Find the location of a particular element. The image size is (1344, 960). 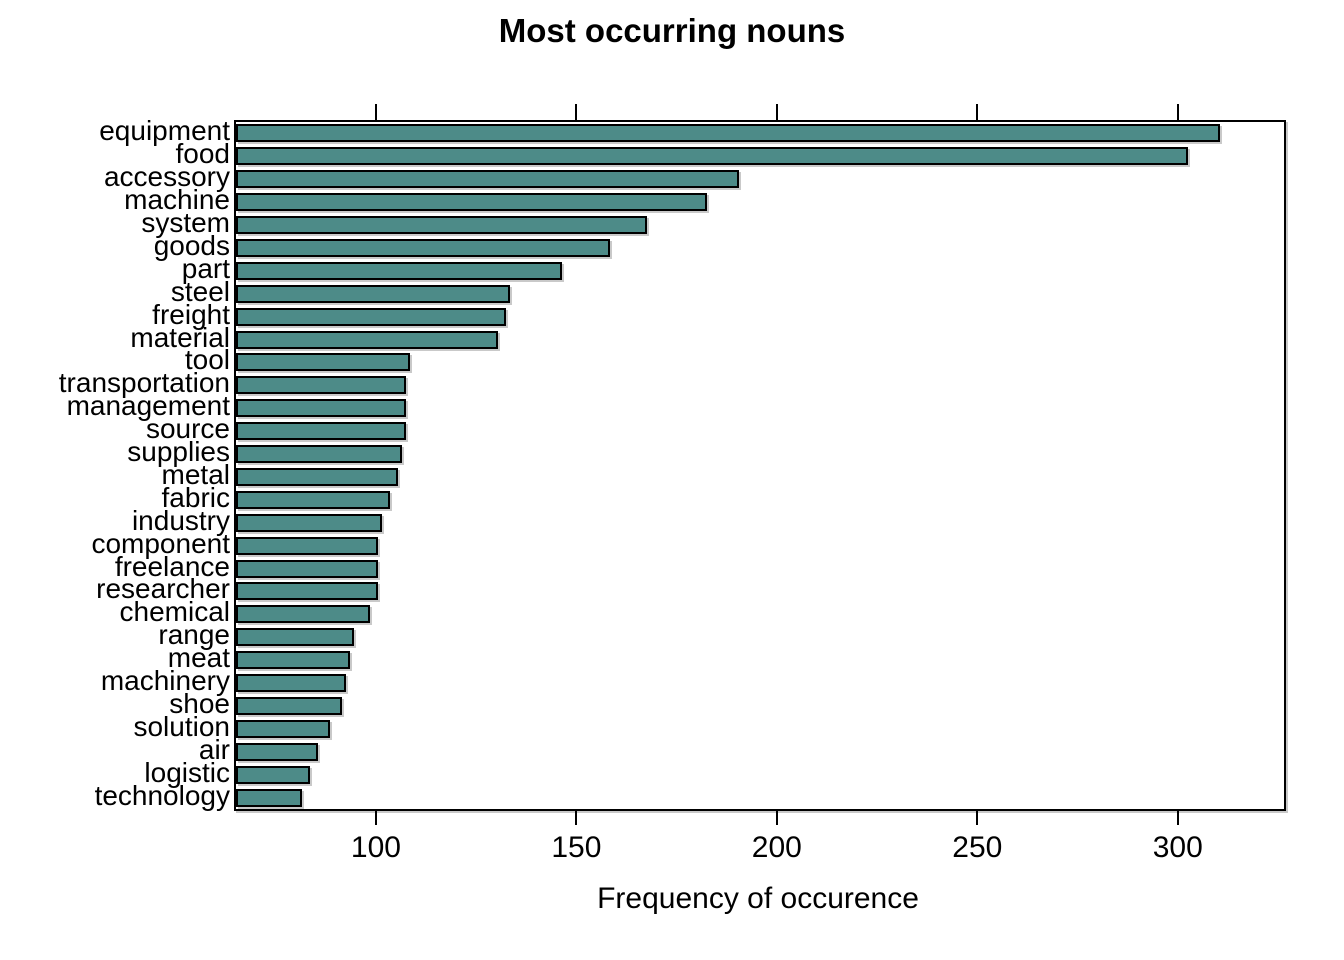

bar-system is located at coordinates (441, 225).